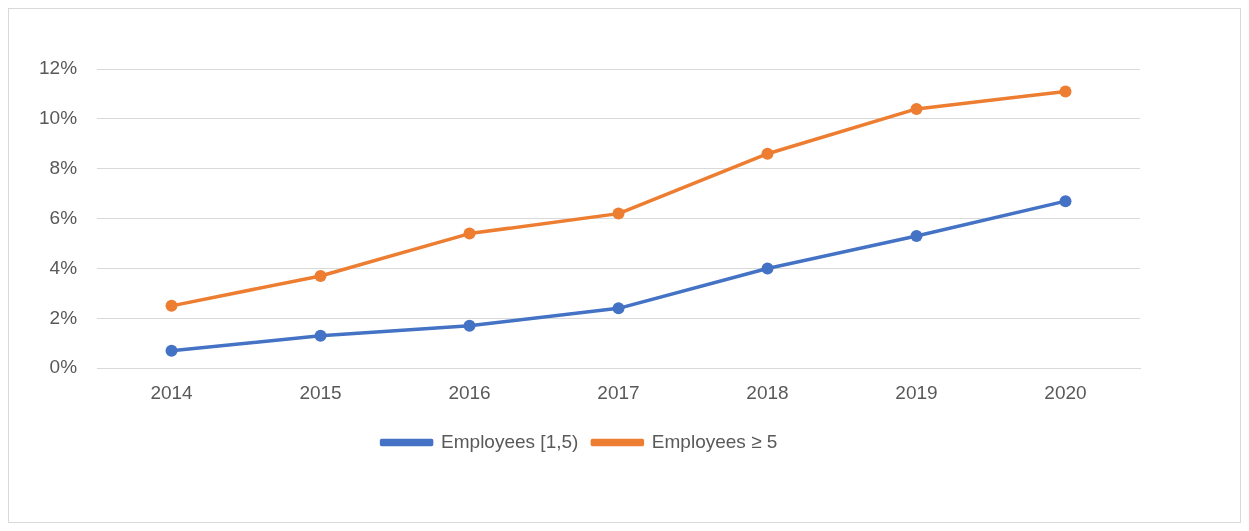 This screenshot has height=531, width=1249. Describe the element at coordinates (320, 392) in the screenshot. I see `x-tick-label: 2015` at that location.